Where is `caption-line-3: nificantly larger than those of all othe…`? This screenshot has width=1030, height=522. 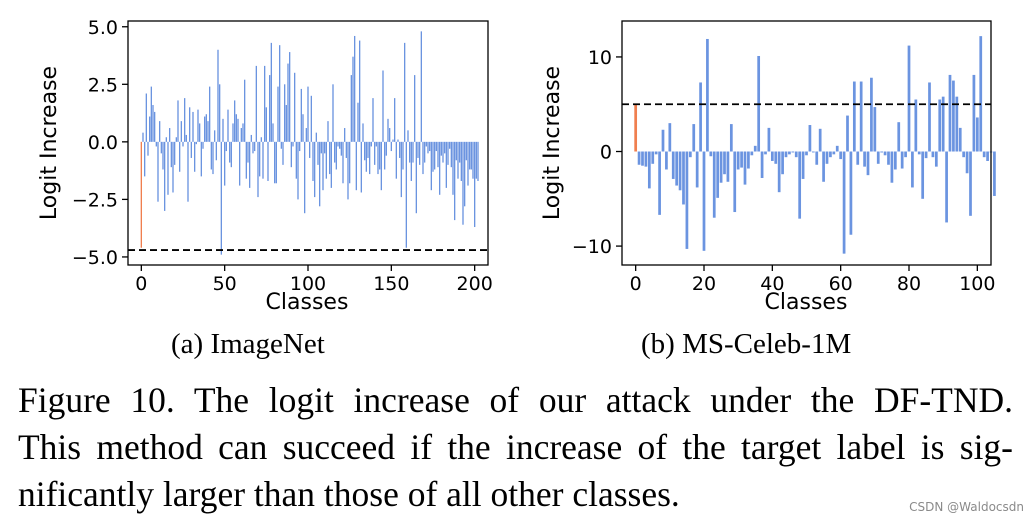
caption-line-3: nificantly larger than those of all othe… is located at coordinates (349, 494).